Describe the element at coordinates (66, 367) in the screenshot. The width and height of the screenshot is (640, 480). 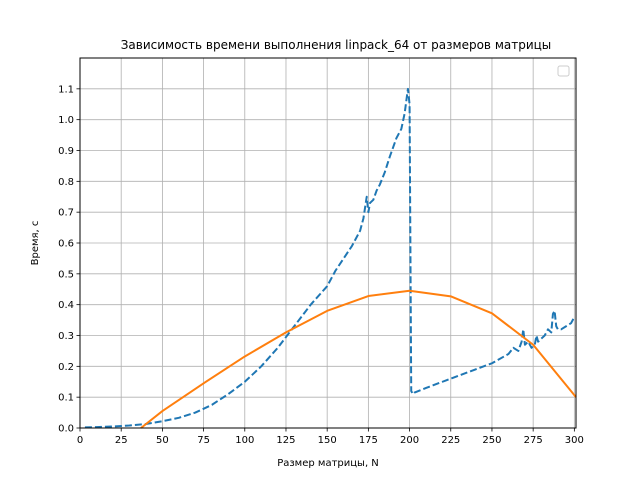
I see `y-tick-label: 0.2` at that location.